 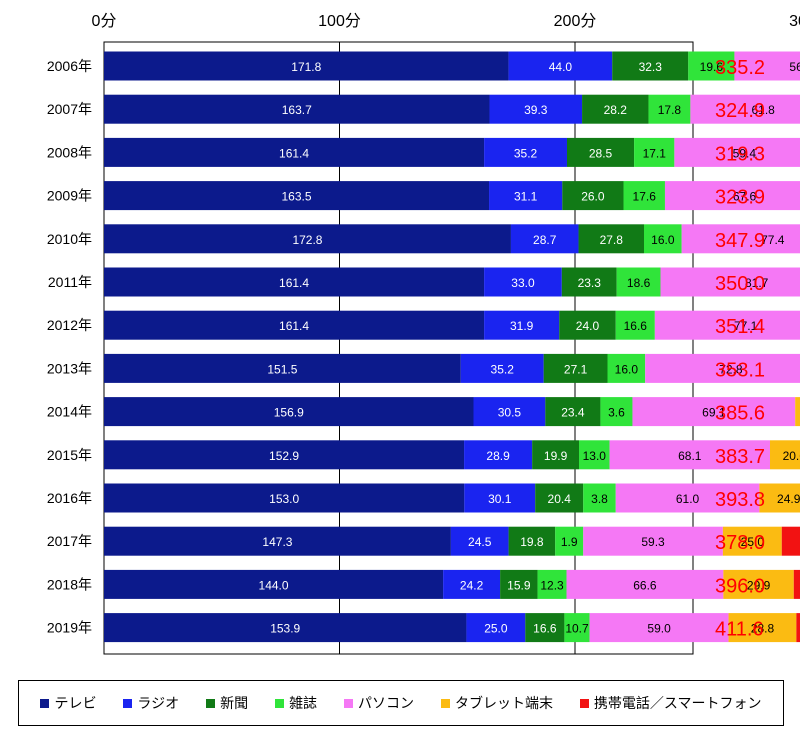 I want to click on data-label: 61.8, so click(x=763, y=110).